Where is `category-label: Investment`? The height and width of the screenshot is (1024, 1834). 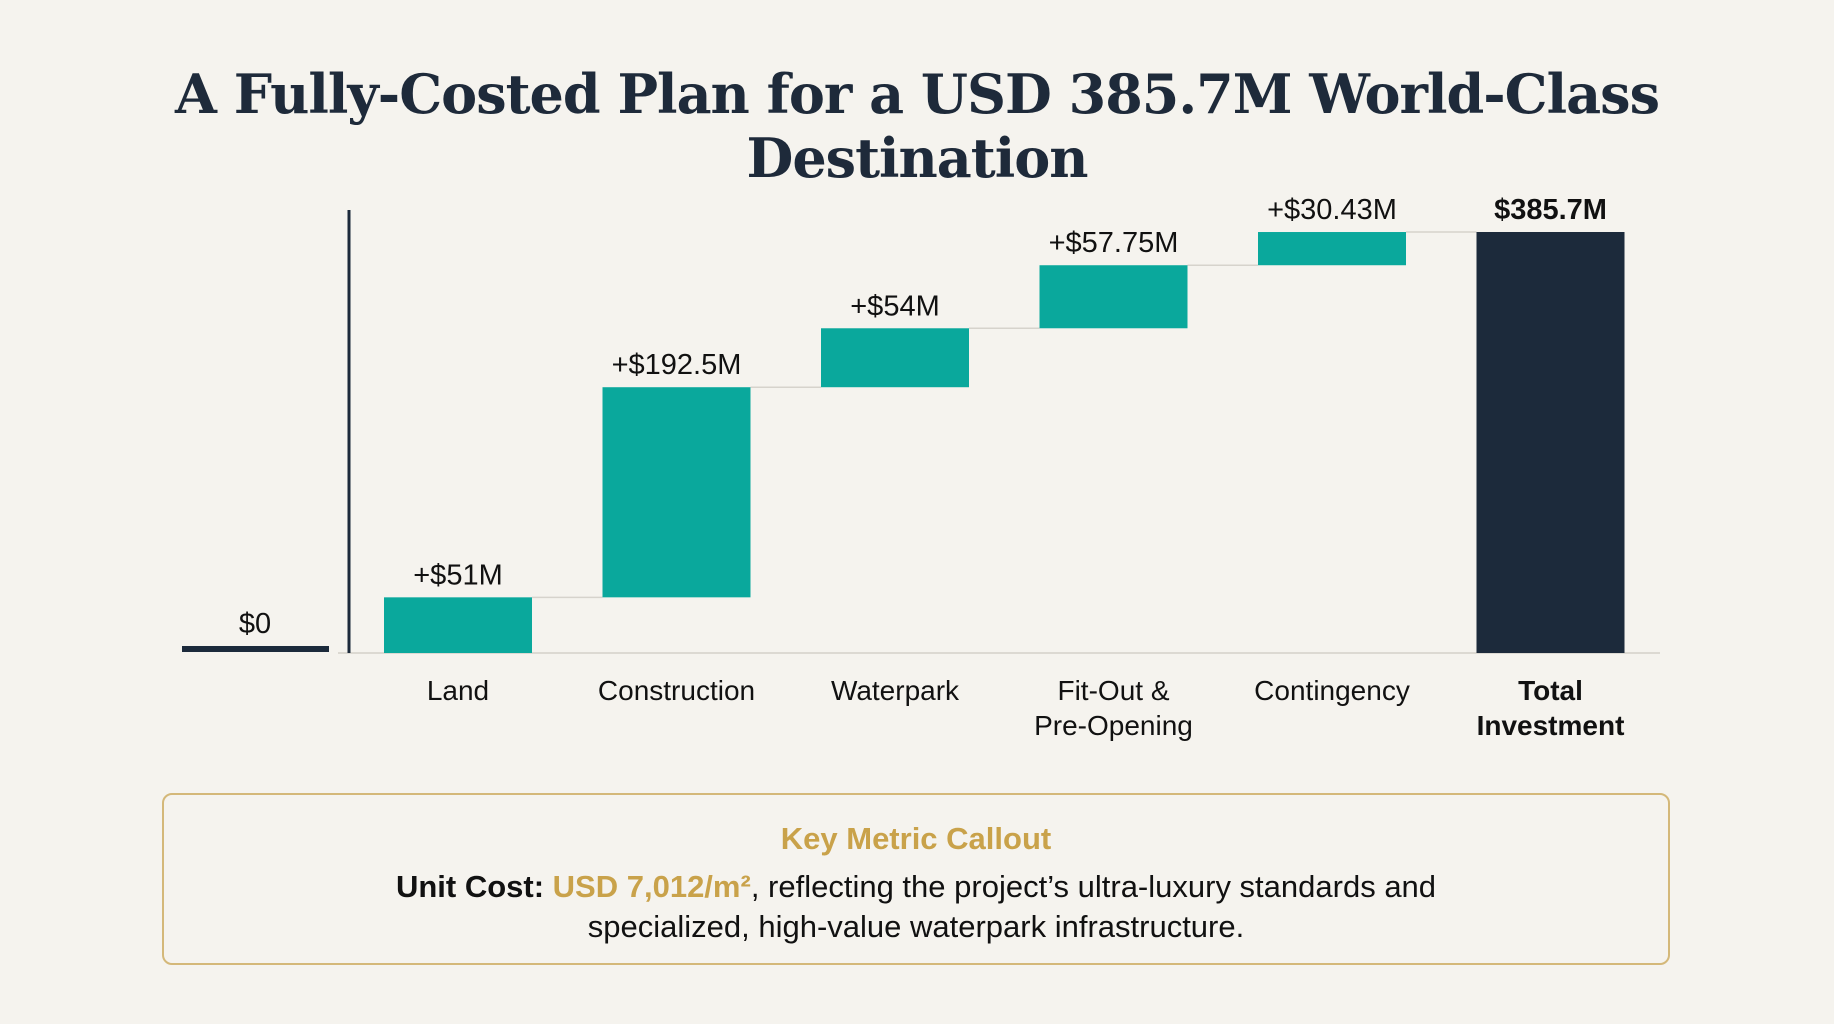 category-label: Investment is located at coordinates (1551, 725).